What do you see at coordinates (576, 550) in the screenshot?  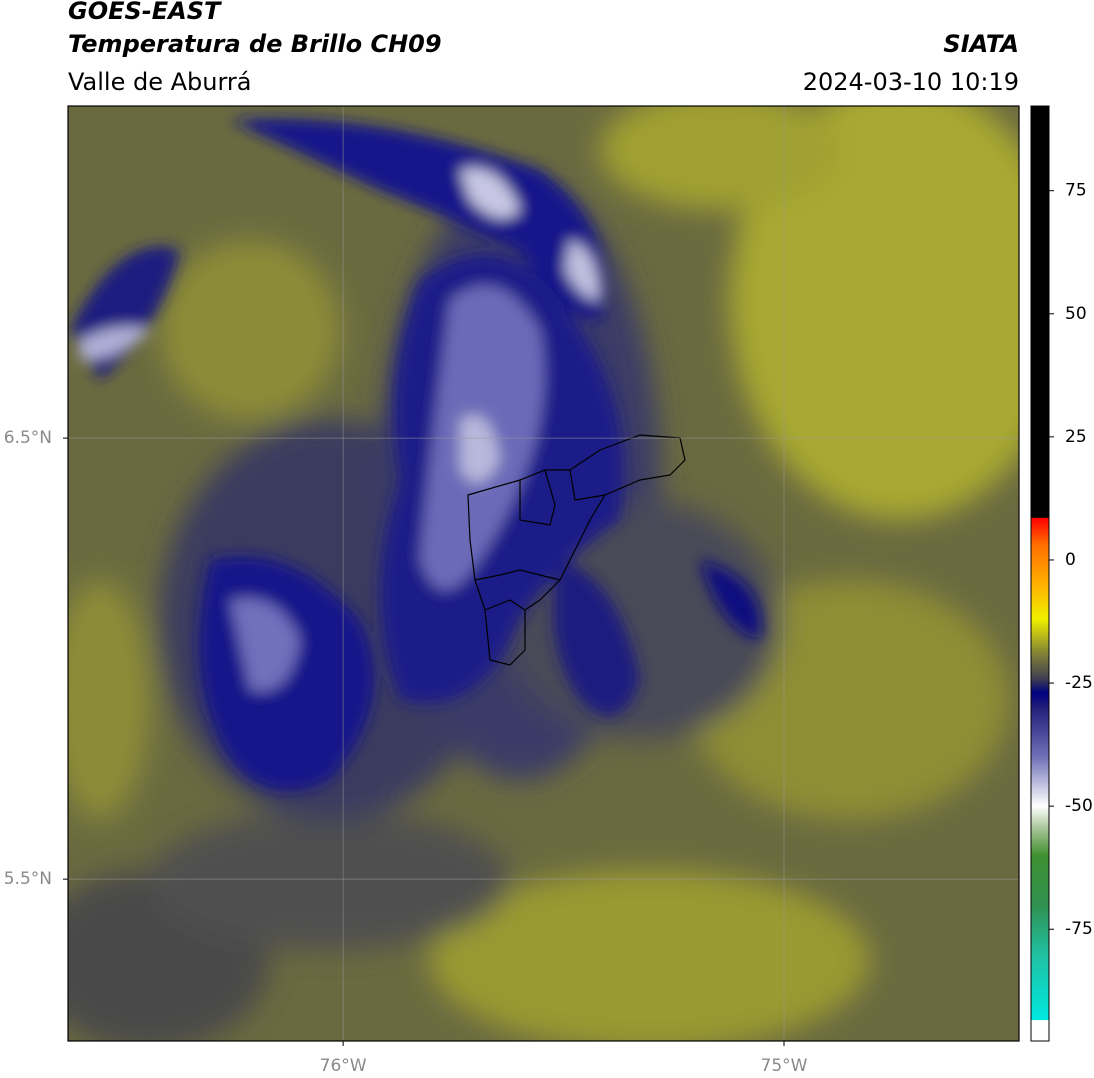 I see `boundaries` at bounding box center [576, 550].